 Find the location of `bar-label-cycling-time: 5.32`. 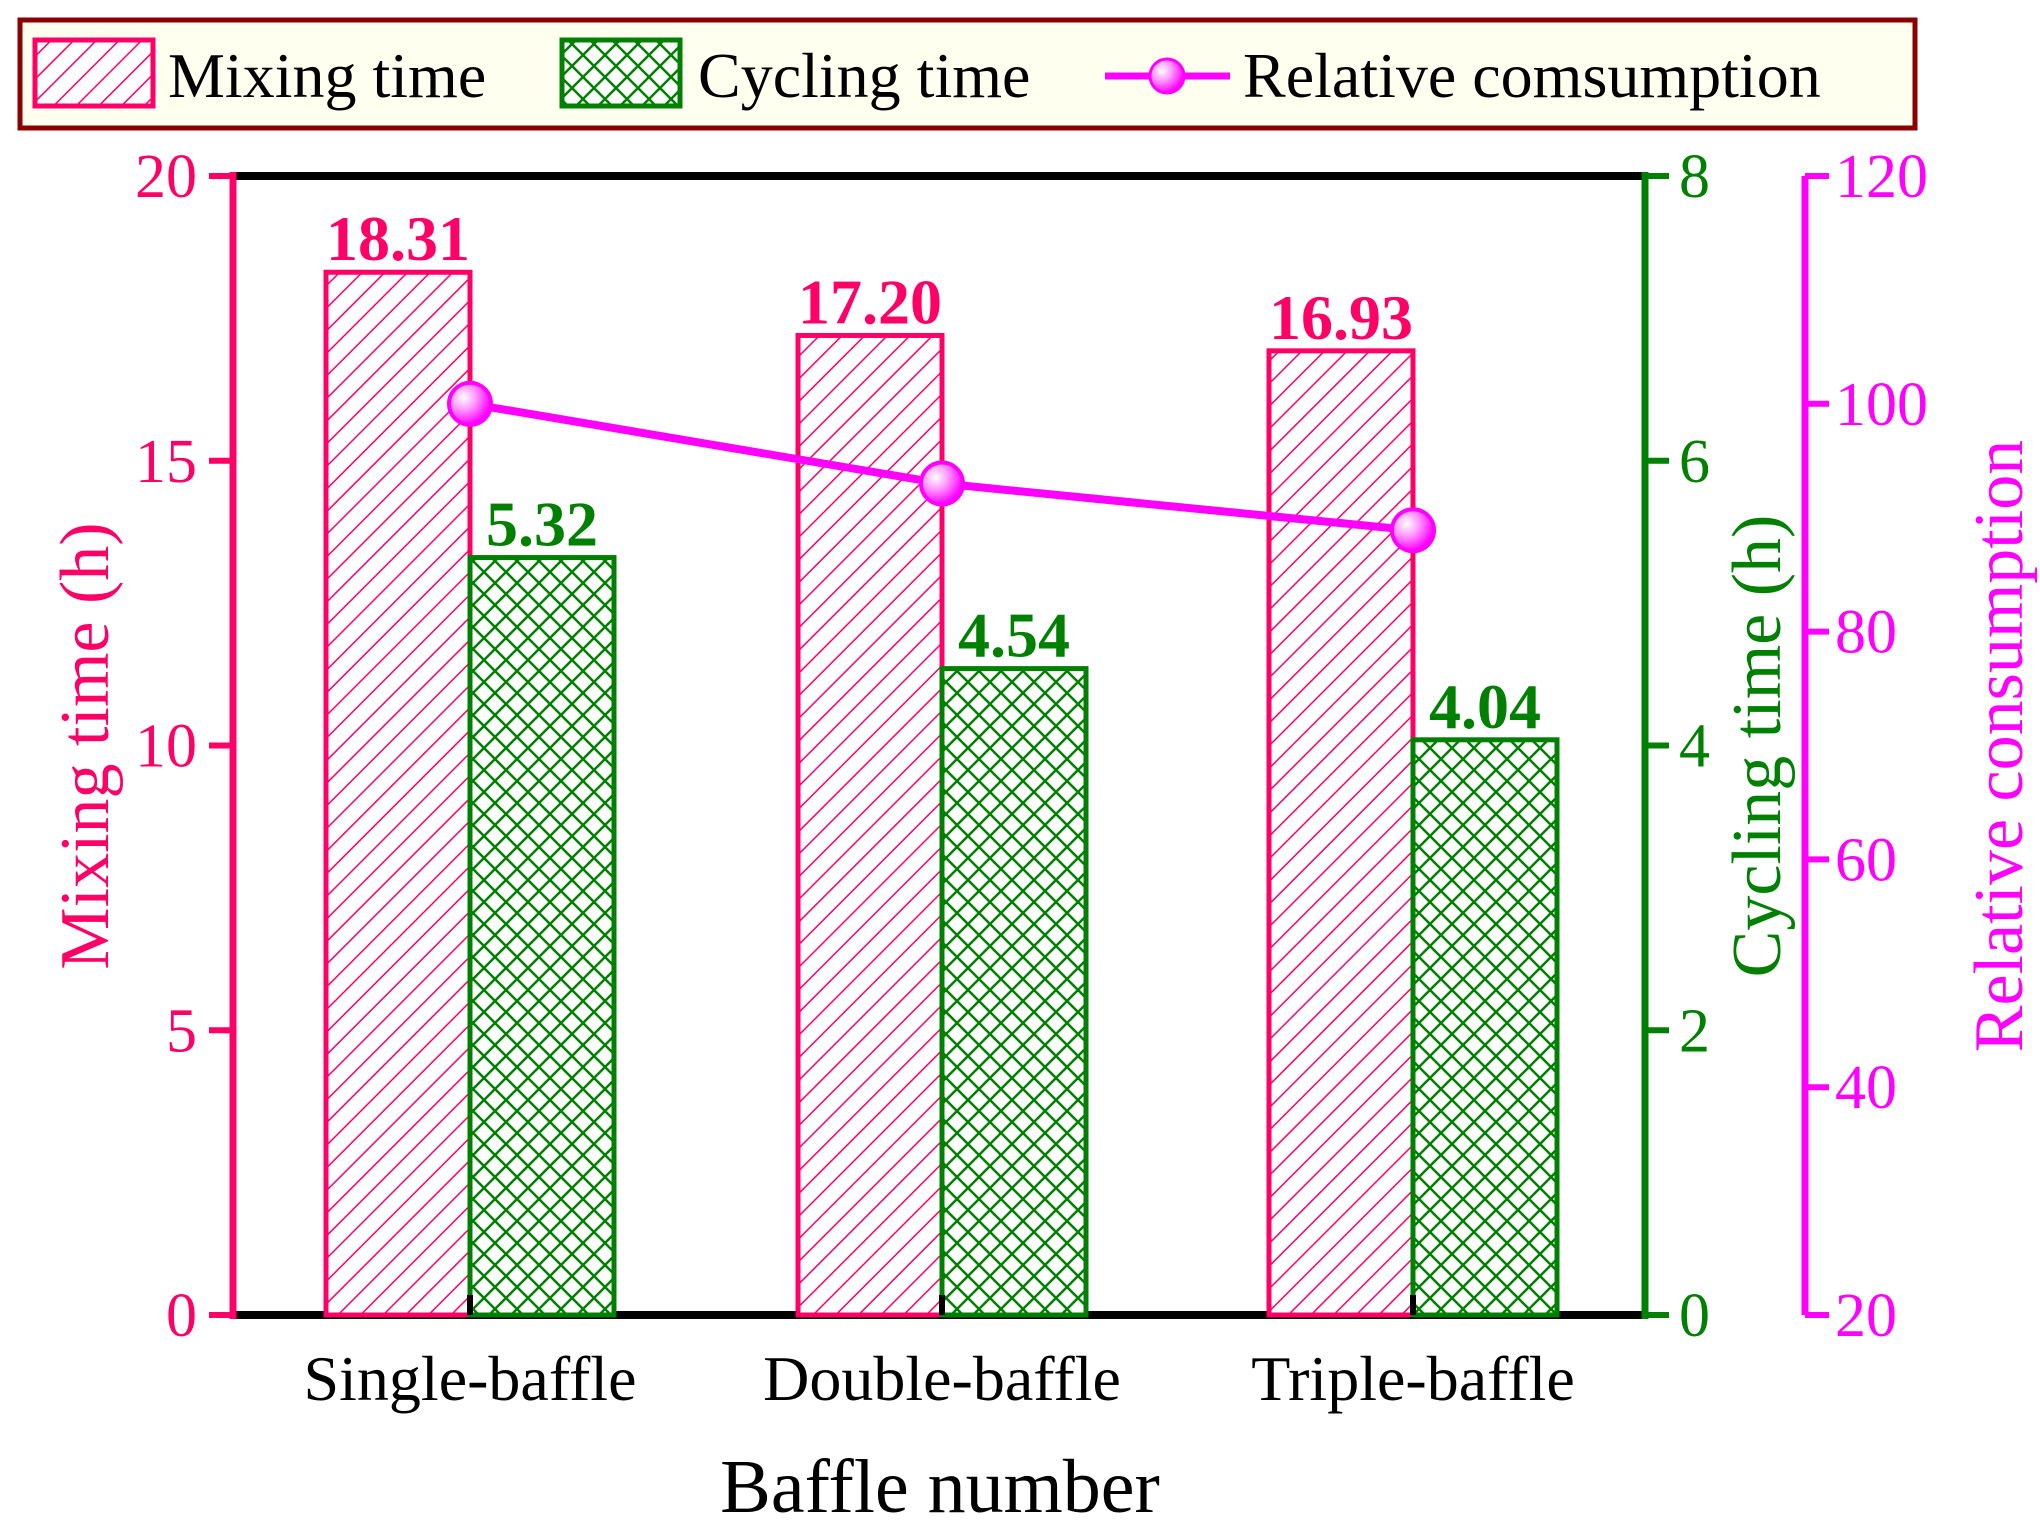

bar-label-cycling-time: 5.32 is located at coordinates (542, 524).